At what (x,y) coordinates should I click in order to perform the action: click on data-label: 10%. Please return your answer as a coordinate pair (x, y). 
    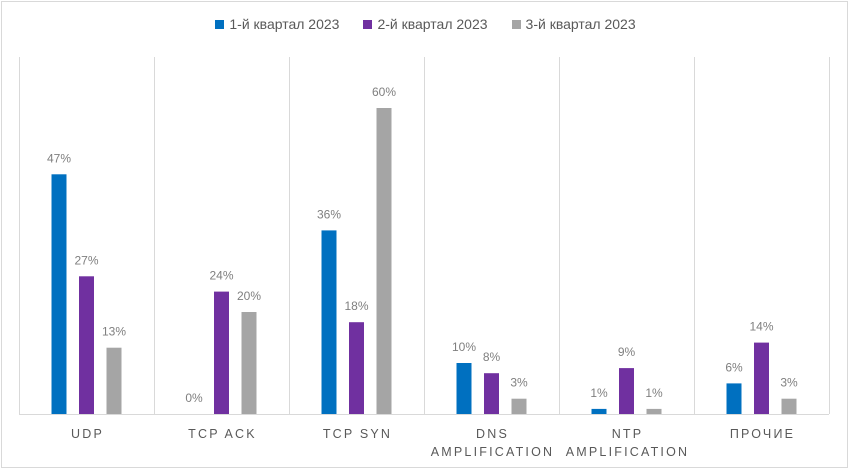
    Looking at the image, I should click on (464, 347).